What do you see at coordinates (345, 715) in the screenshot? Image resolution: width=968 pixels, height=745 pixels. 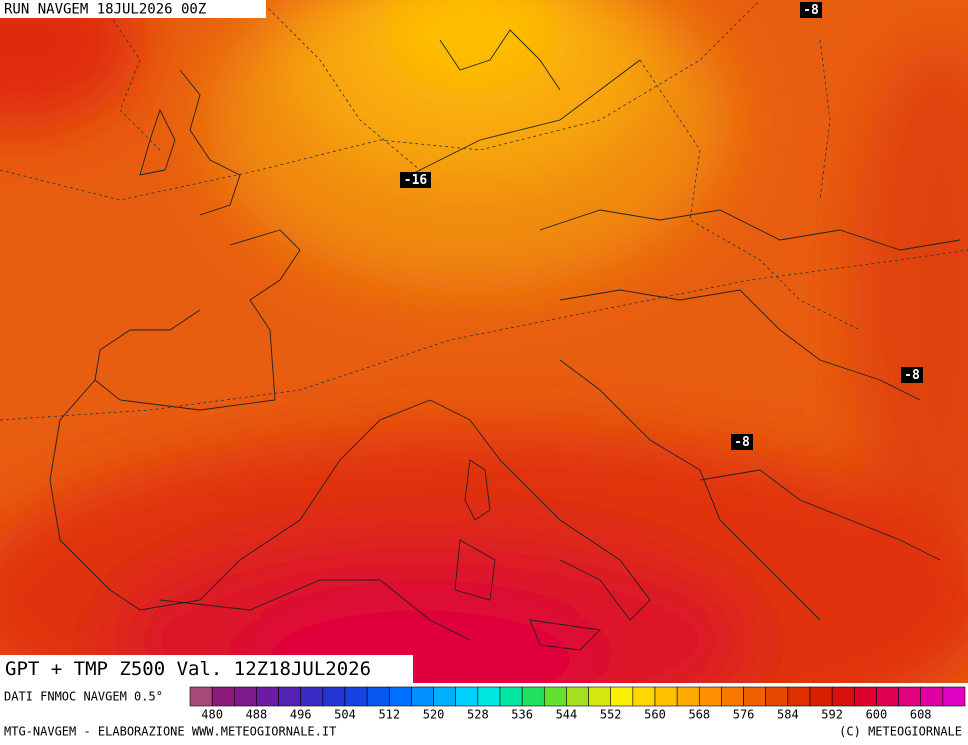 I see `colorbar-label: 504` at bounding box center [345, 715].